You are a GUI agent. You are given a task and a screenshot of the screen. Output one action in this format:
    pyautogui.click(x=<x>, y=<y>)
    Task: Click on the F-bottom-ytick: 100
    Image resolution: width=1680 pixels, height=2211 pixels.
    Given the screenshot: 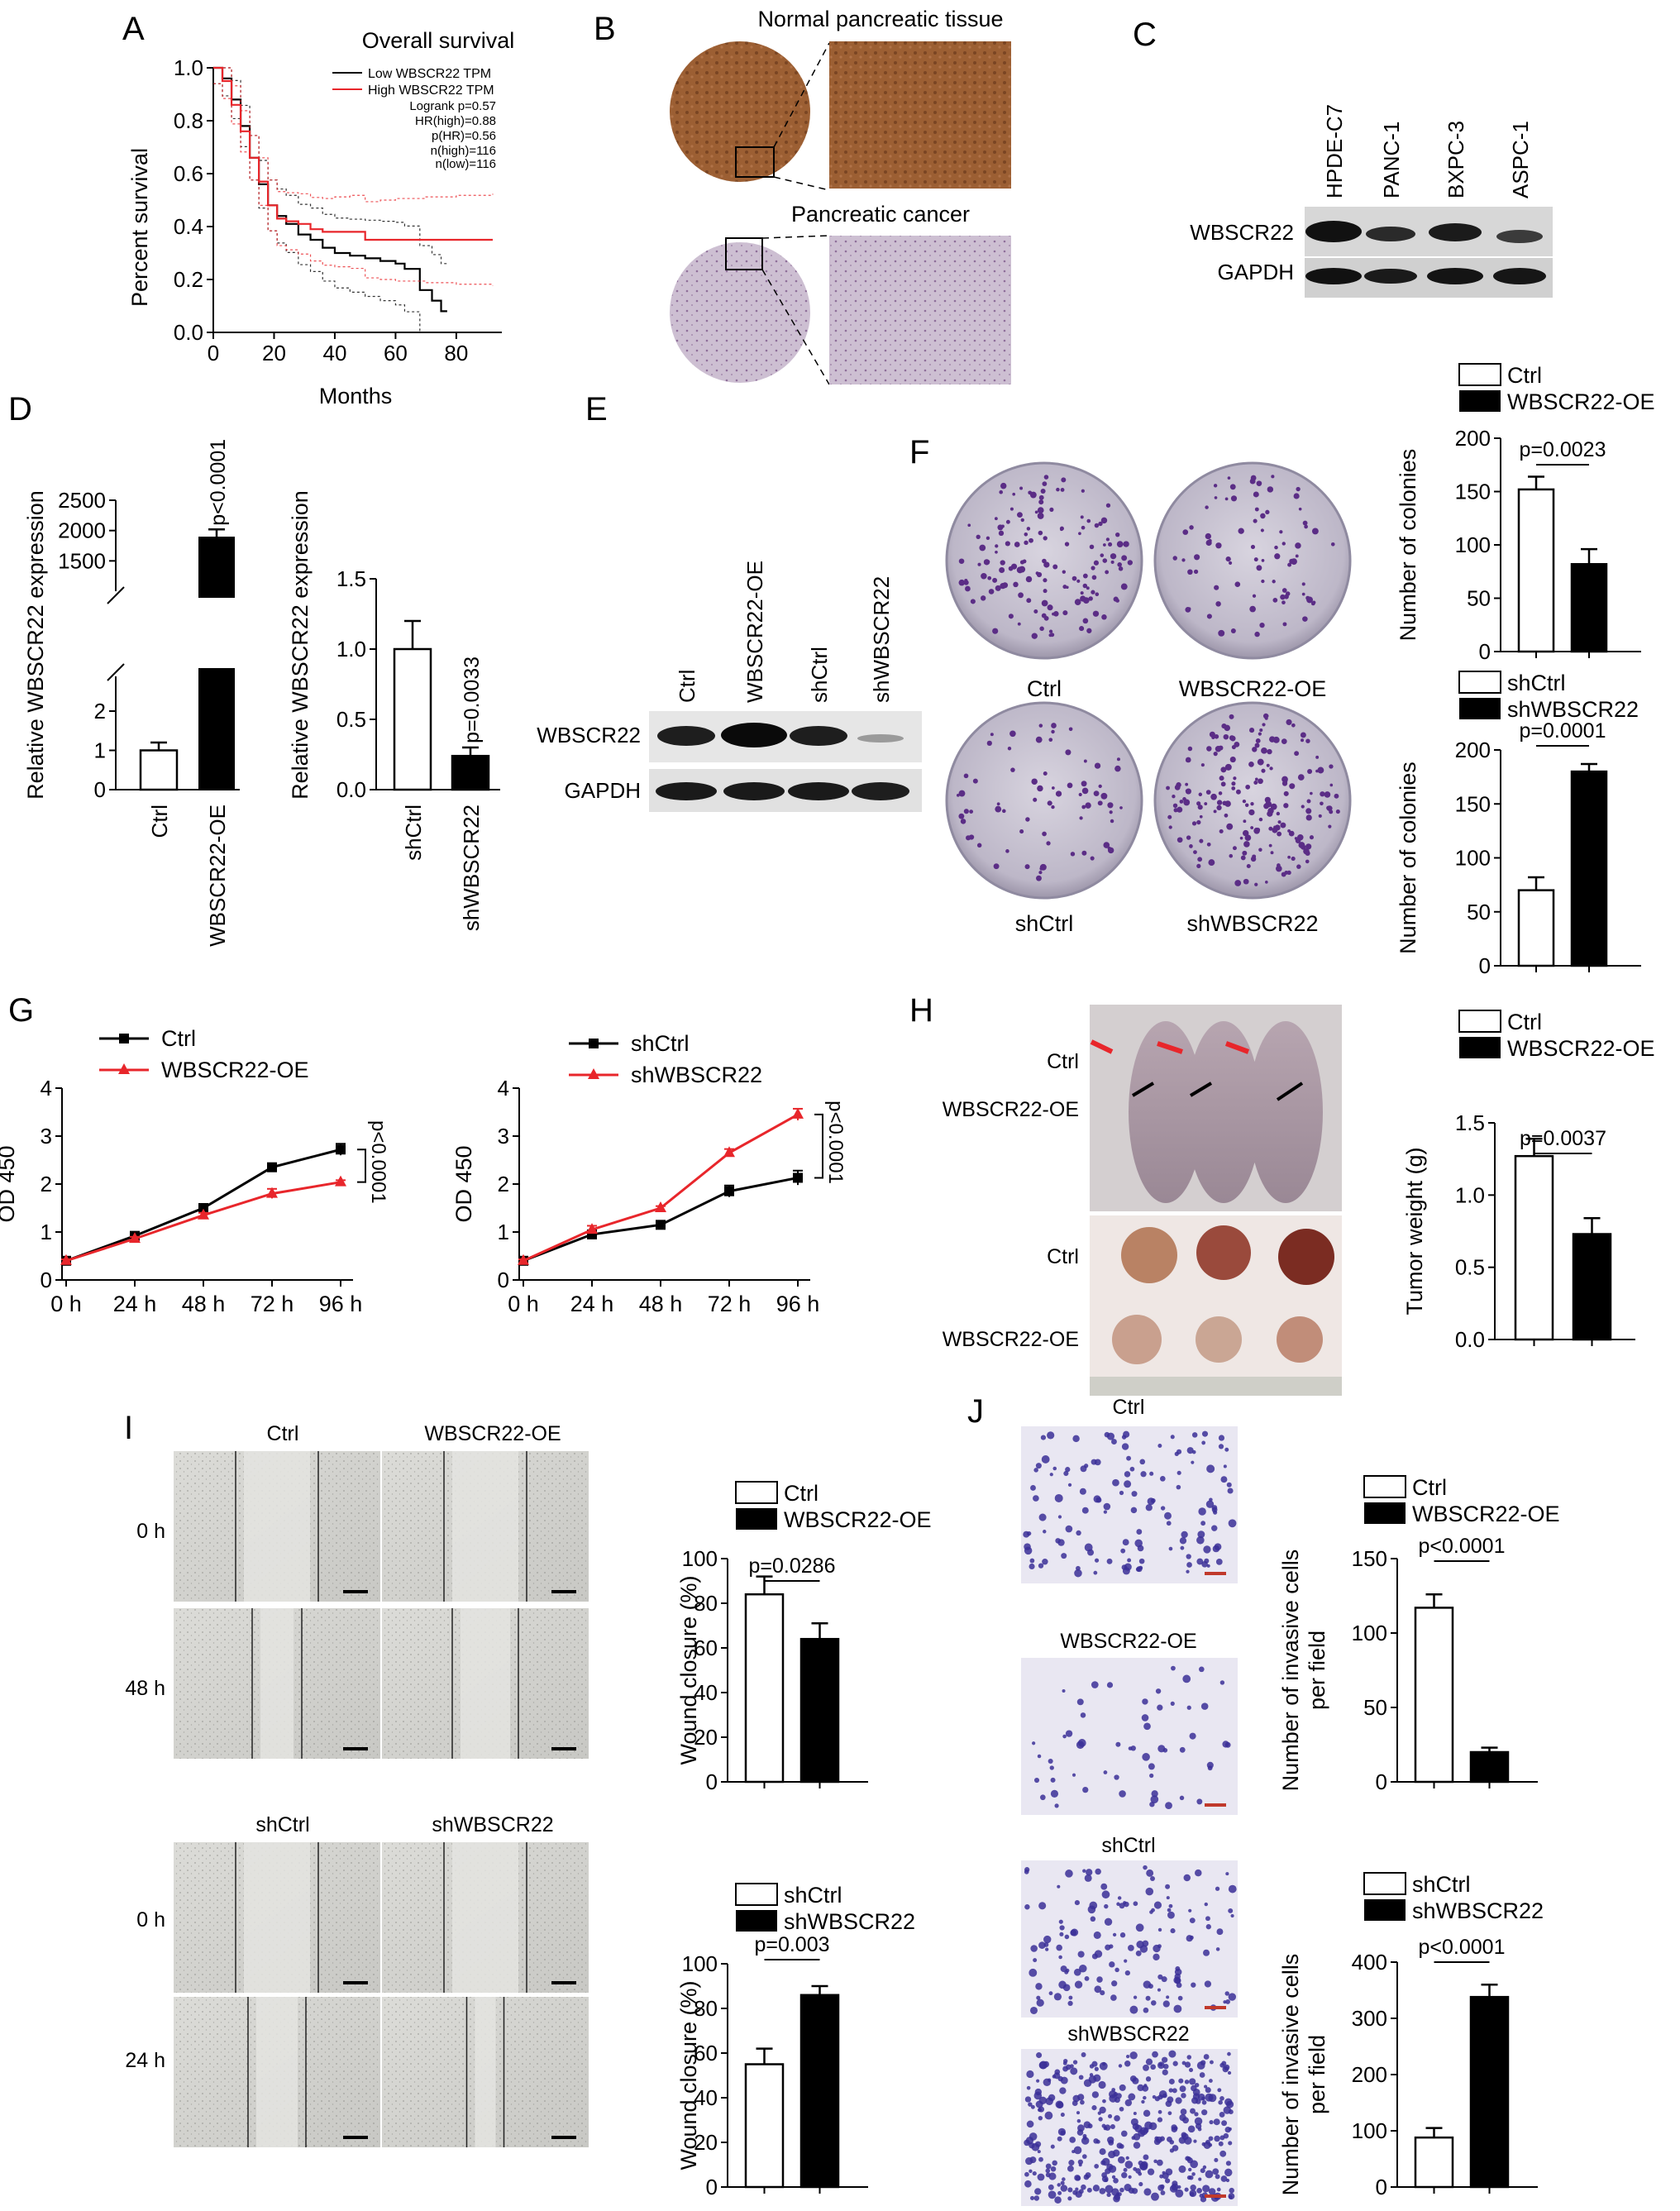 What is the action you would take?
    pyautogui.click(x=1473, y=859)
    